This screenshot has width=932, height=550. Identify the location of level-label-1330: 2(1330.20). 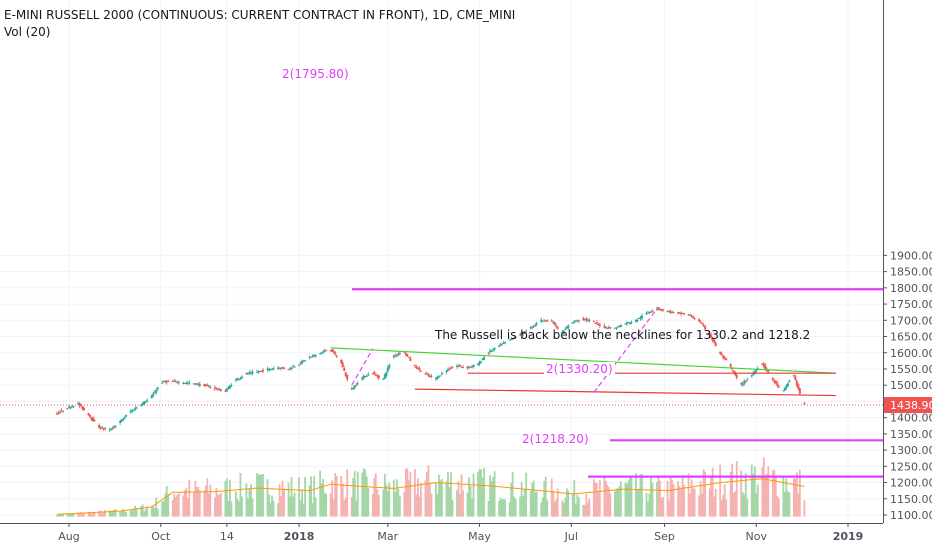
(579, 369).